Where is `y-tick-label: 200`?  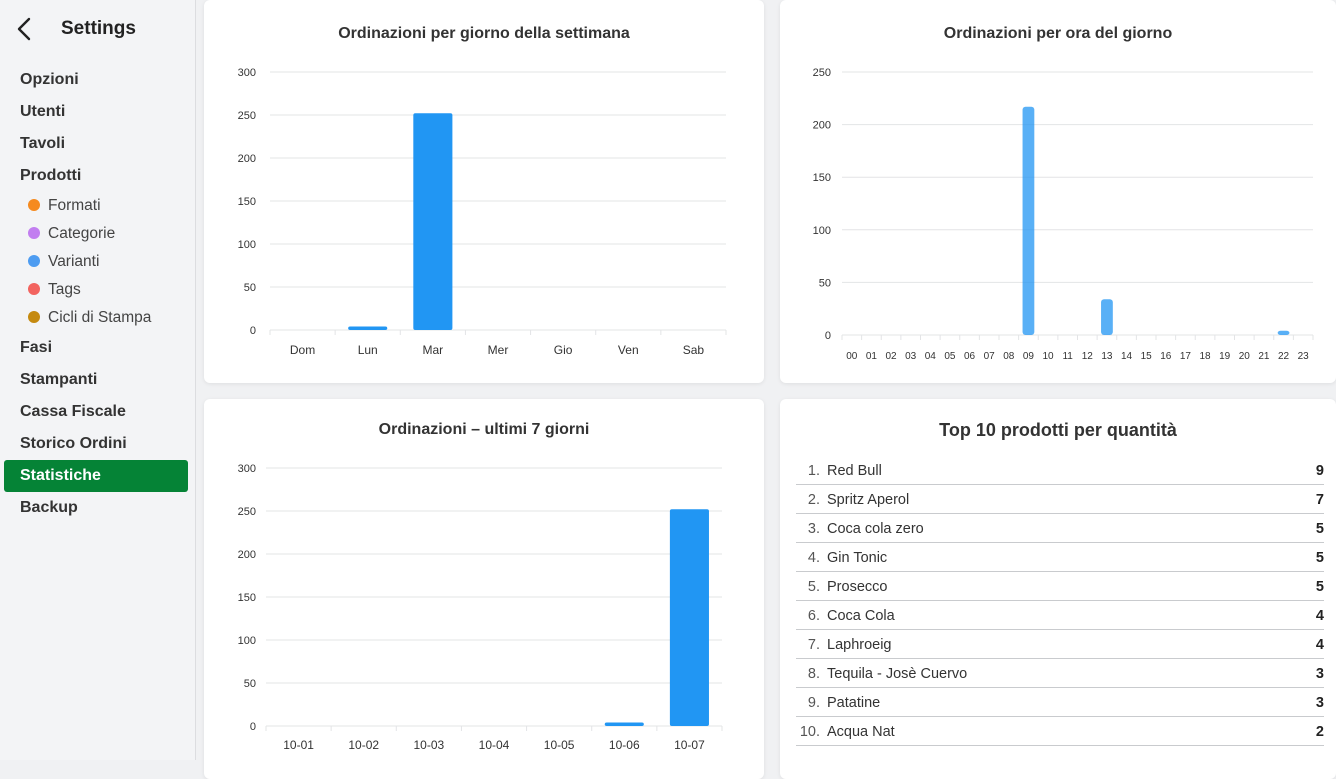
y-tick-label: 200 is located at coordinates (247, 159).